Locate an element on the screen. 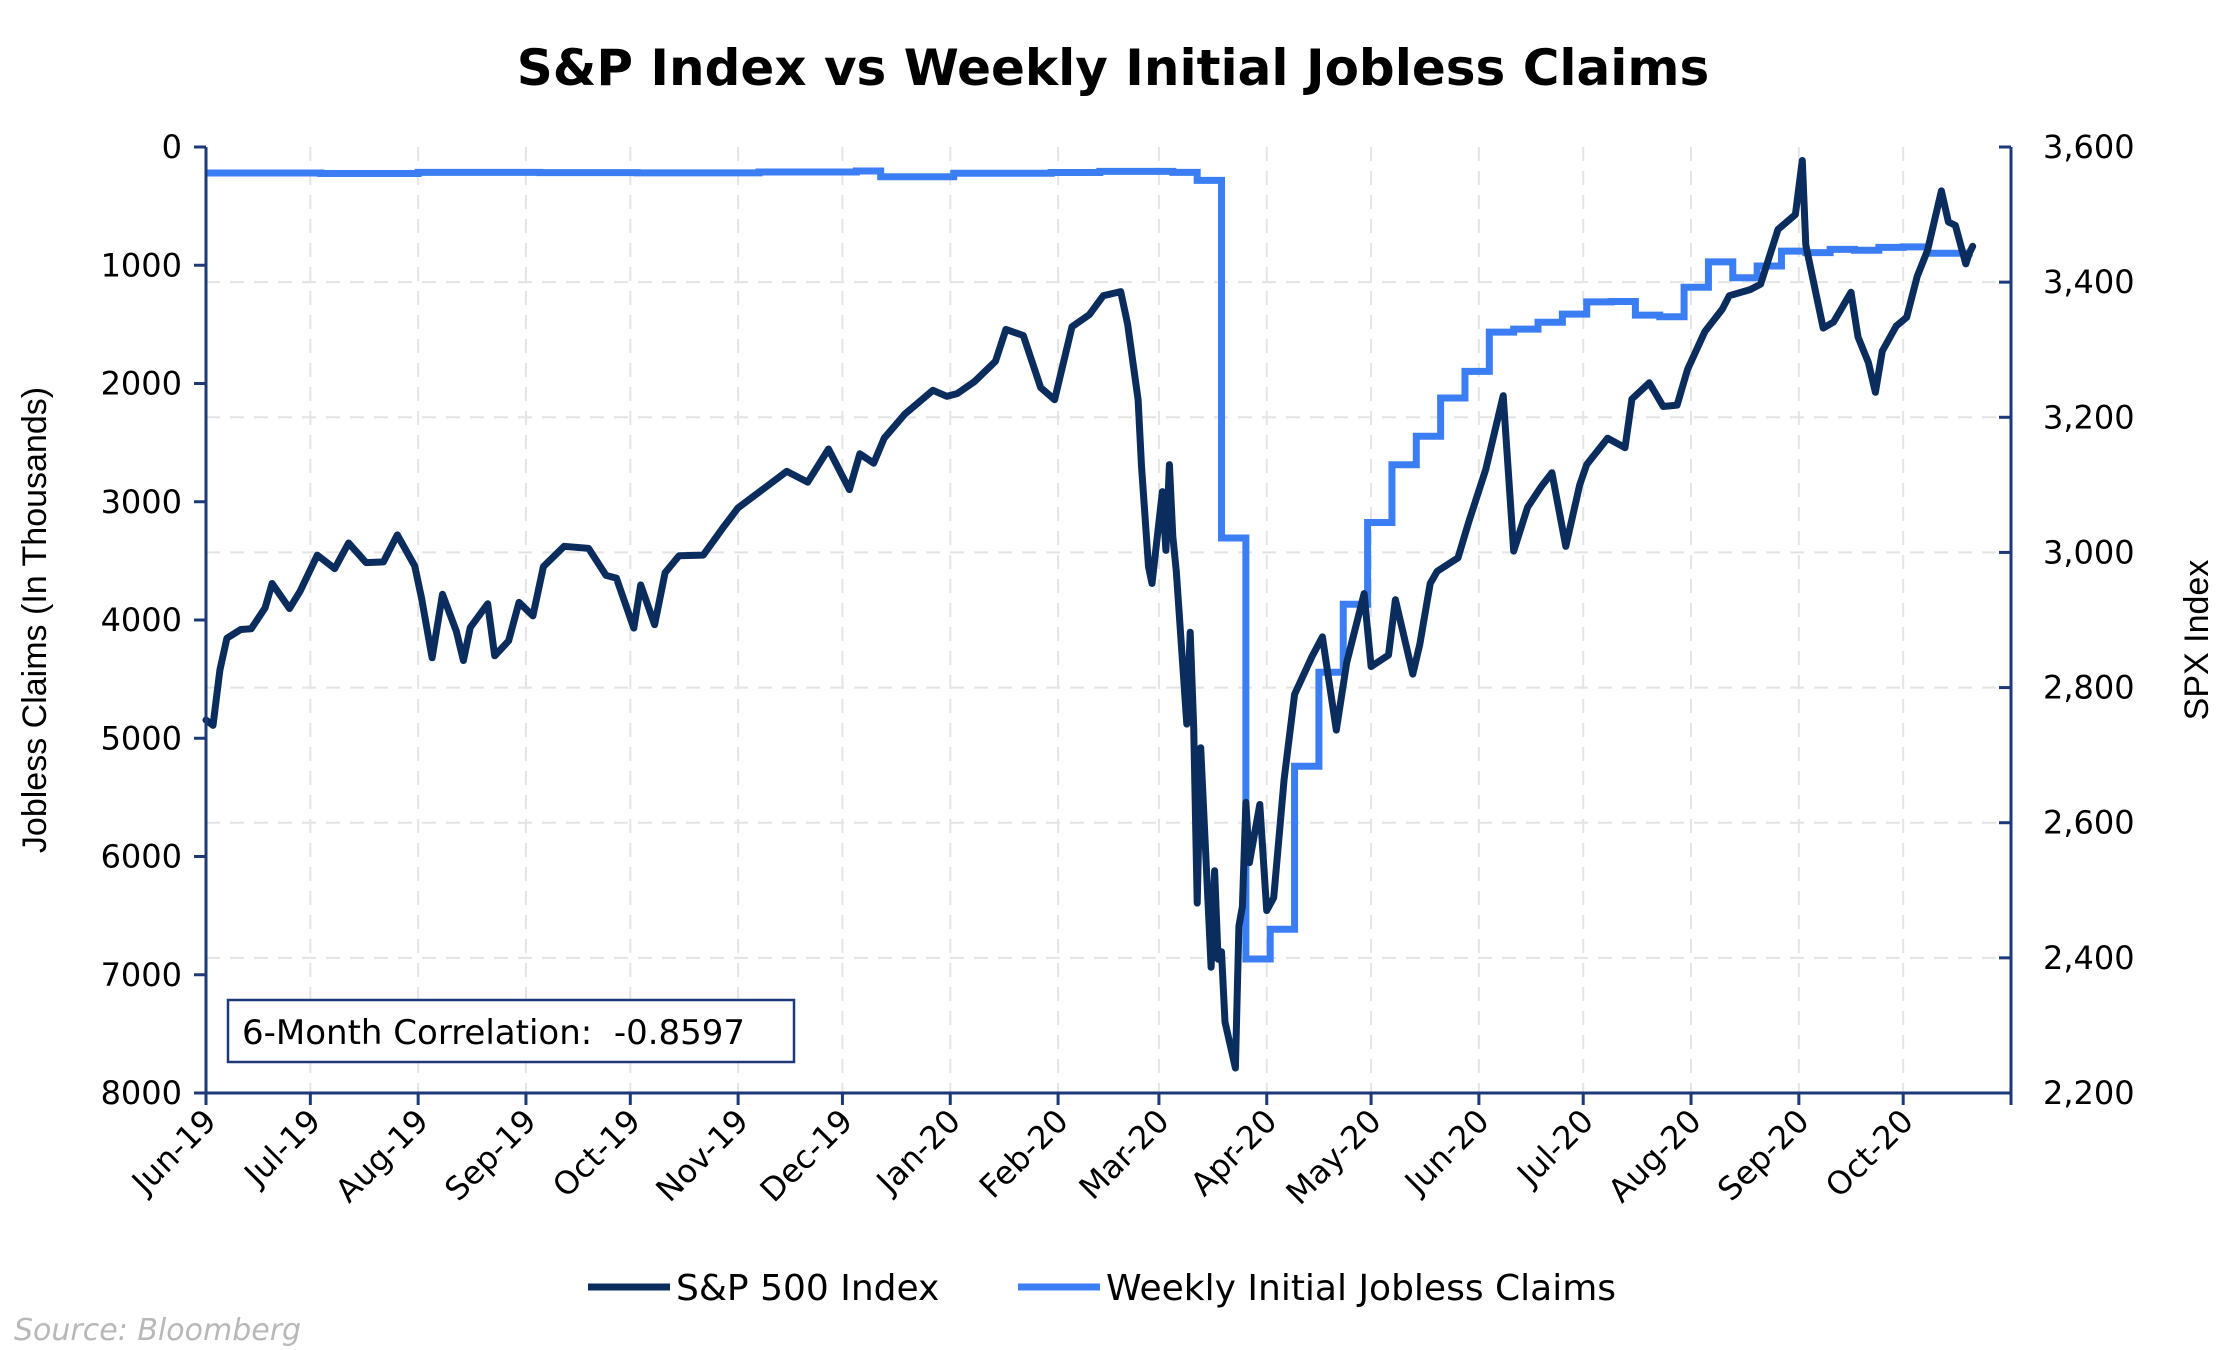 This screenshot has height=1350, width=2220. x-tick-label: Aug-19 is located at coordinates (382, 1156).